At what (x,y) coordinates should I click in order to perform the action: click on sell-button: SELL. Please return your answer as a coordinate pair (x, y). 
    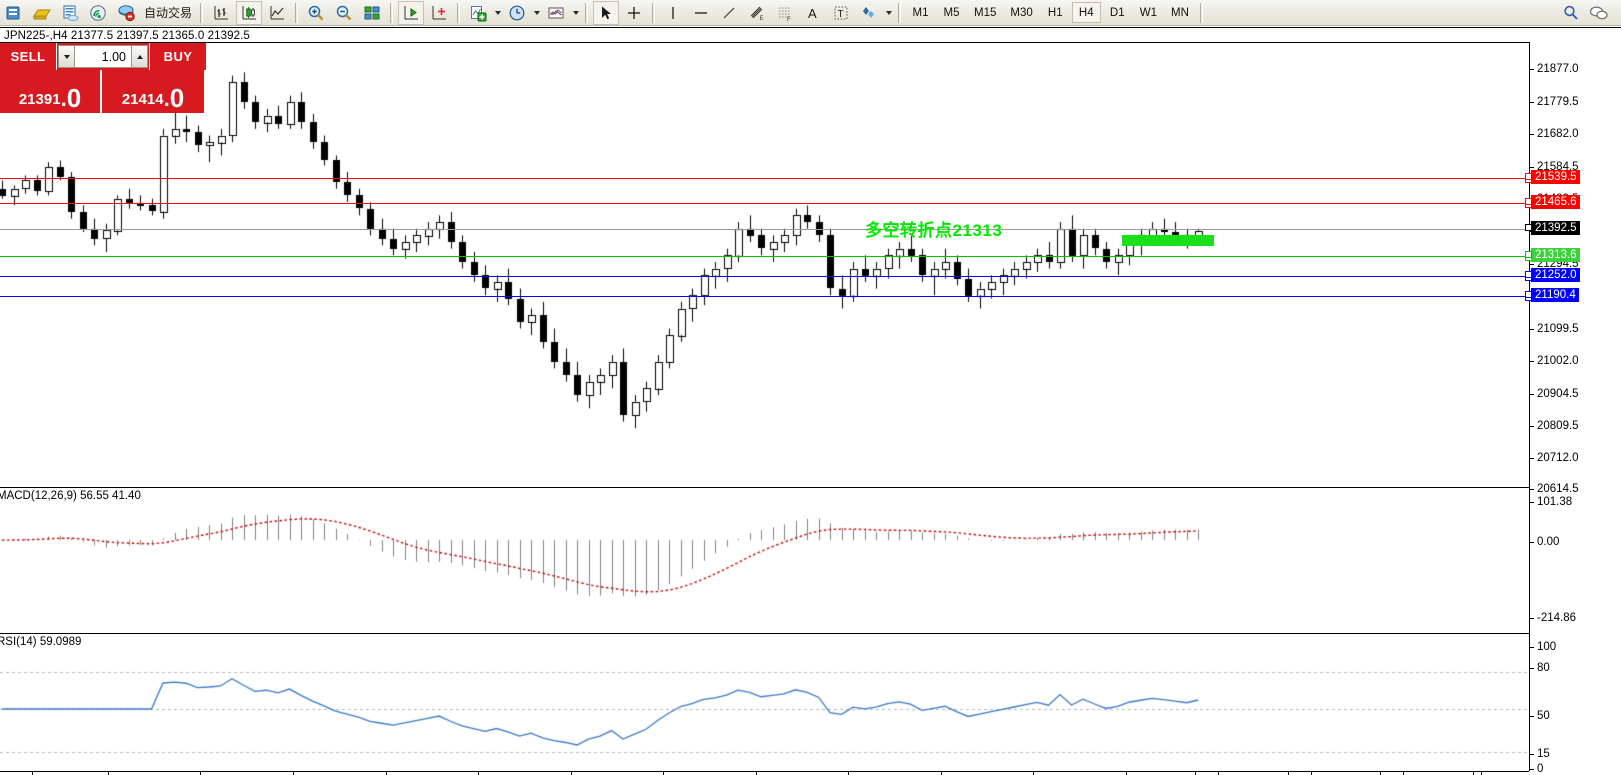
    Looking at the image, I should click on (28, 56).